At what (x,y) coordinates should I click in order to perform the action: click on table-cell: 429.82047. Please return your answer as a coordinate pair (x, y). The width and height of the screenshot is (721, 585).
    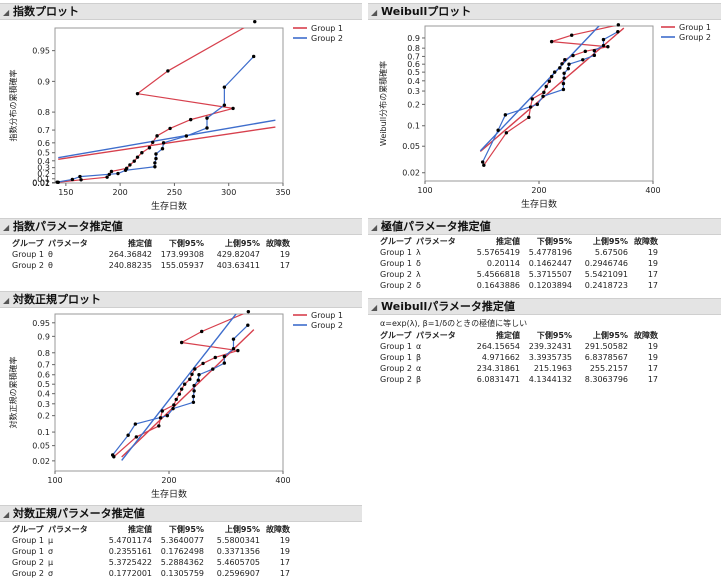
    Looking at the image, I should click on (238, 254).